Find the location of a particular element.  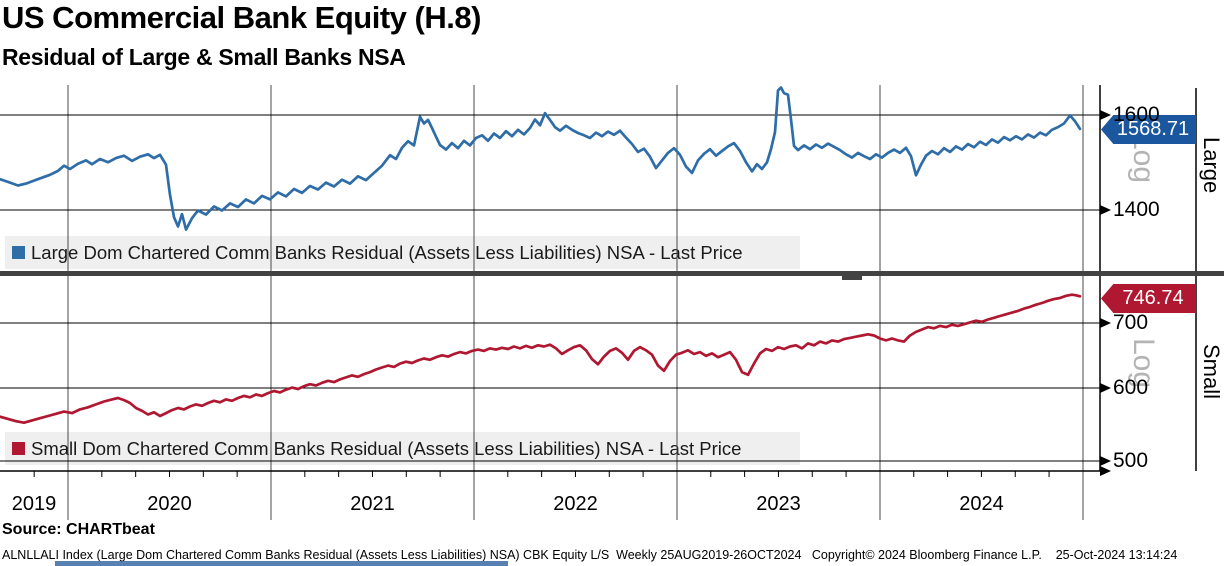

source-label: Source: CHARTbeat is located at coordinates (78, 529).